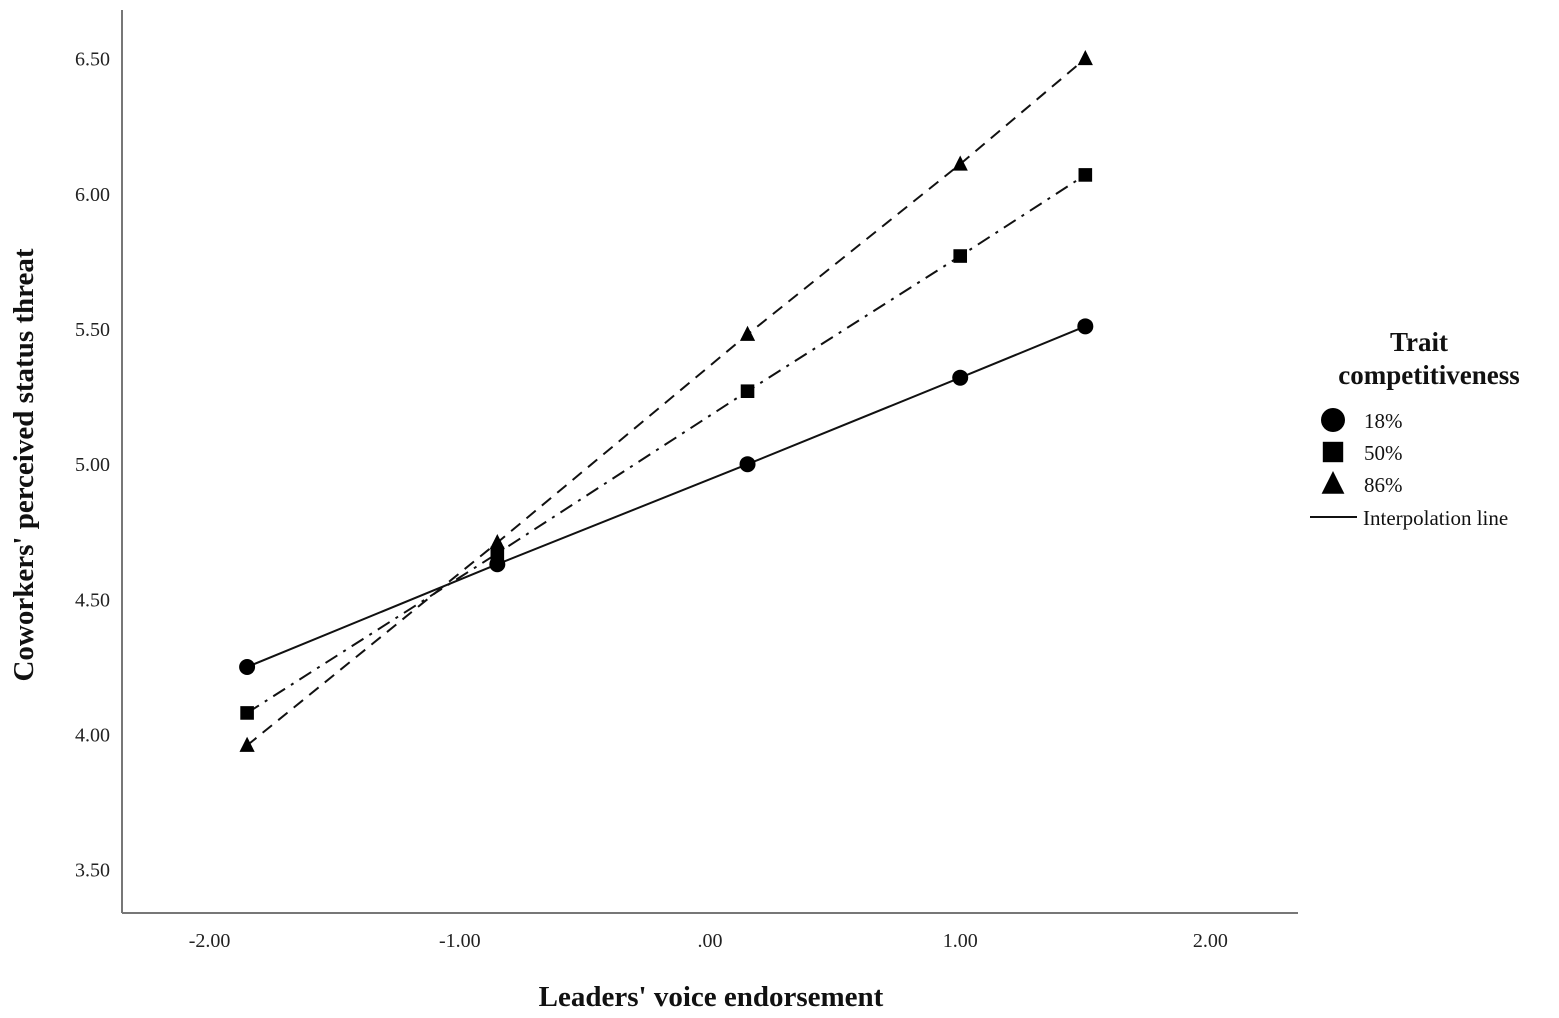 This screenshot has width=1559, height=1018. What do you see at coordinates (92, 871) in the screenshot?
I see `y-tick-label: 3.50` at bounding box center [92, 871].